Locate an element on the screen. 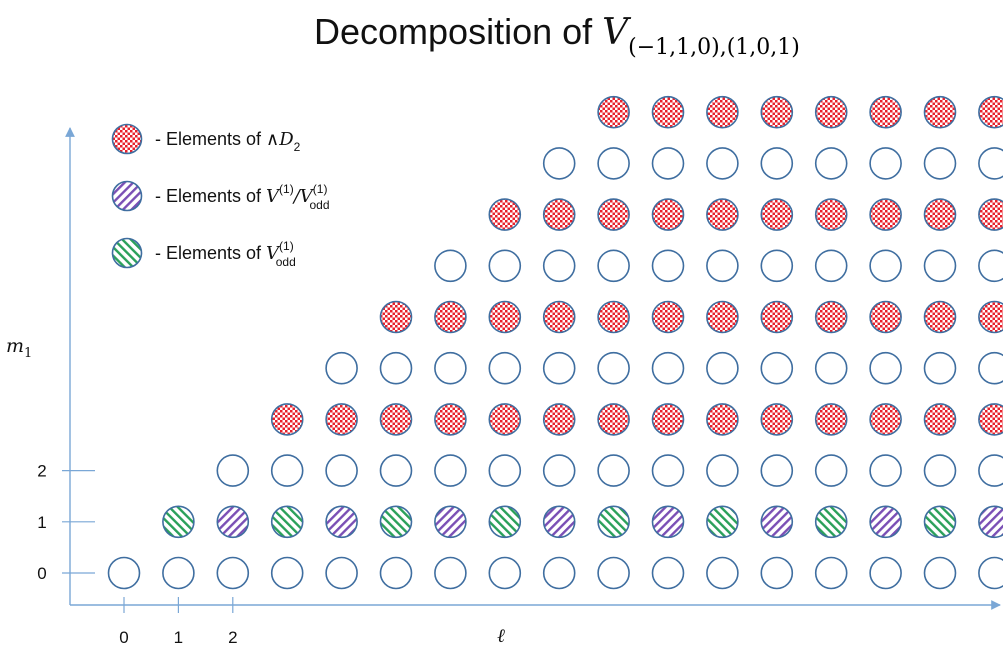  page-title: Decomposition of V(−1,1,0),(1,0,1) is located at coordinates (557, 35).